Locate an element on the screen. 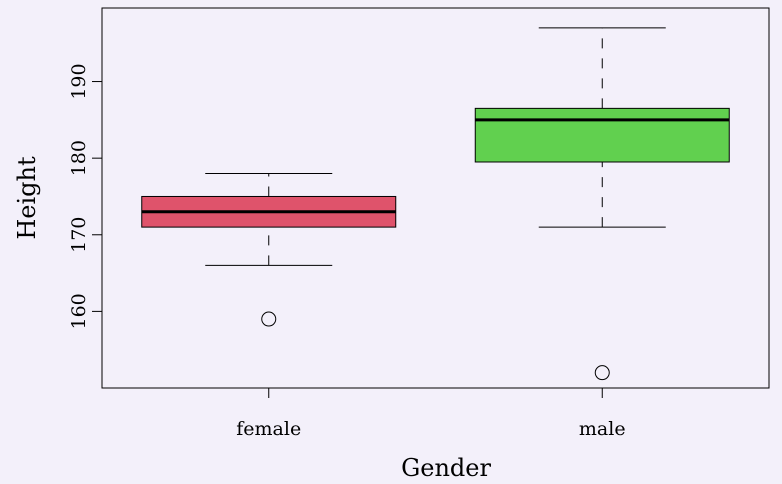 This screenshot has width=782, height=484. y-tick-label: 170 is located at coordinates (79, 235).